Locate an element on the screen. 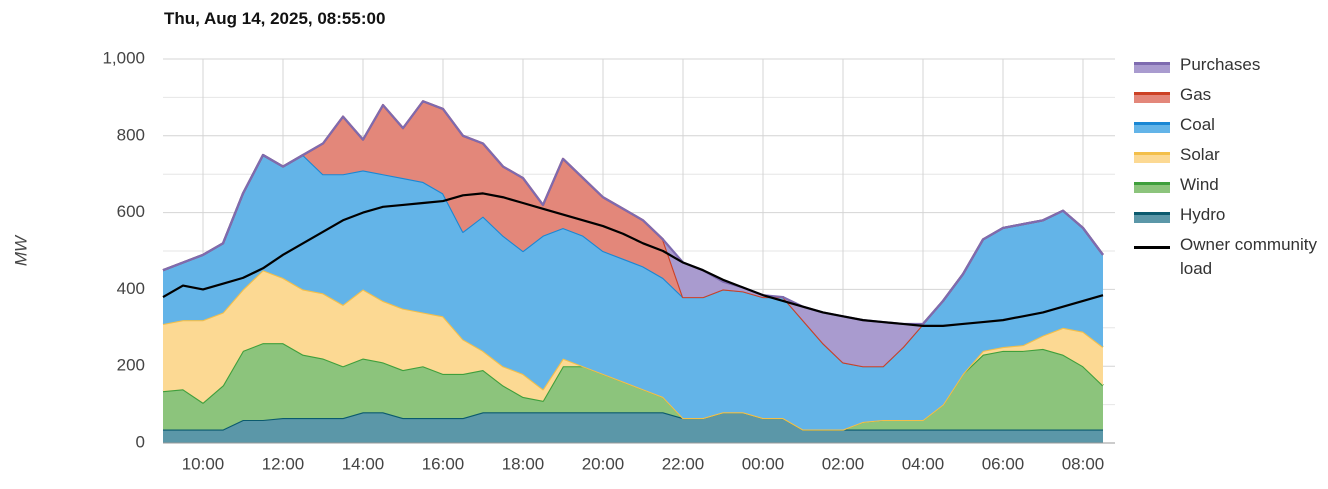  legend-item: Wind is located at coordinates (1229, 191).